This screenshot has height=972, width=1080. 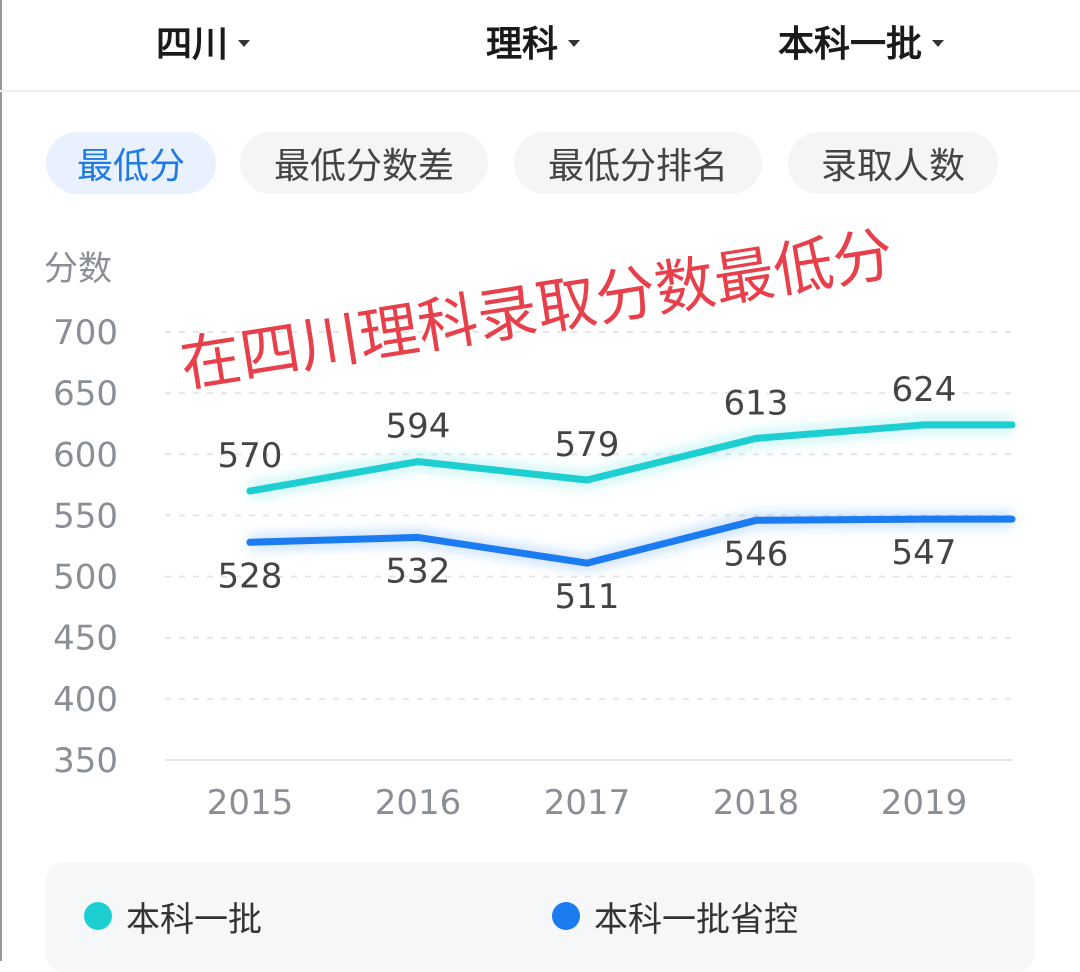 What do you see at coordinates (587, 803) in the screenshot?
I see `x-tick-label: 2017` at bounding box center [587, 803].